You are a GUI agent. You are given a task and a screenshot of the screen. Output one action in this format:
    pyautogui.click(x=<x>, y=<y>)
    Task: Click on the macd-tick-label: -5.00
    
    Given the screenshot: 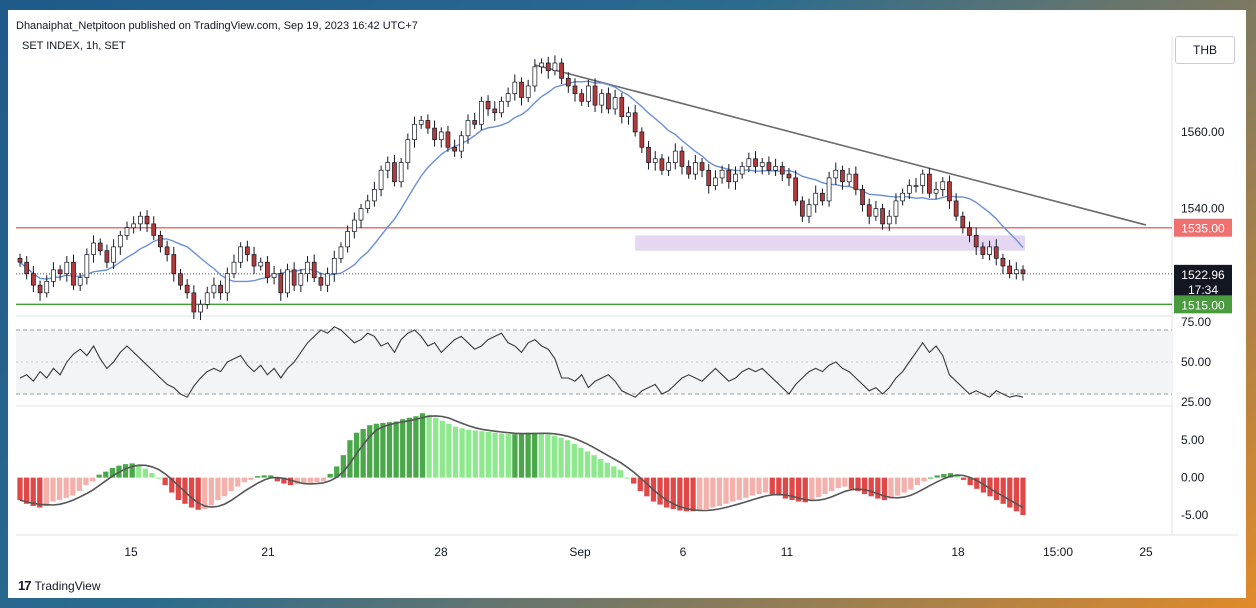 What is the action you would take?
    pyautogui.click(x=1195, y=515)
    